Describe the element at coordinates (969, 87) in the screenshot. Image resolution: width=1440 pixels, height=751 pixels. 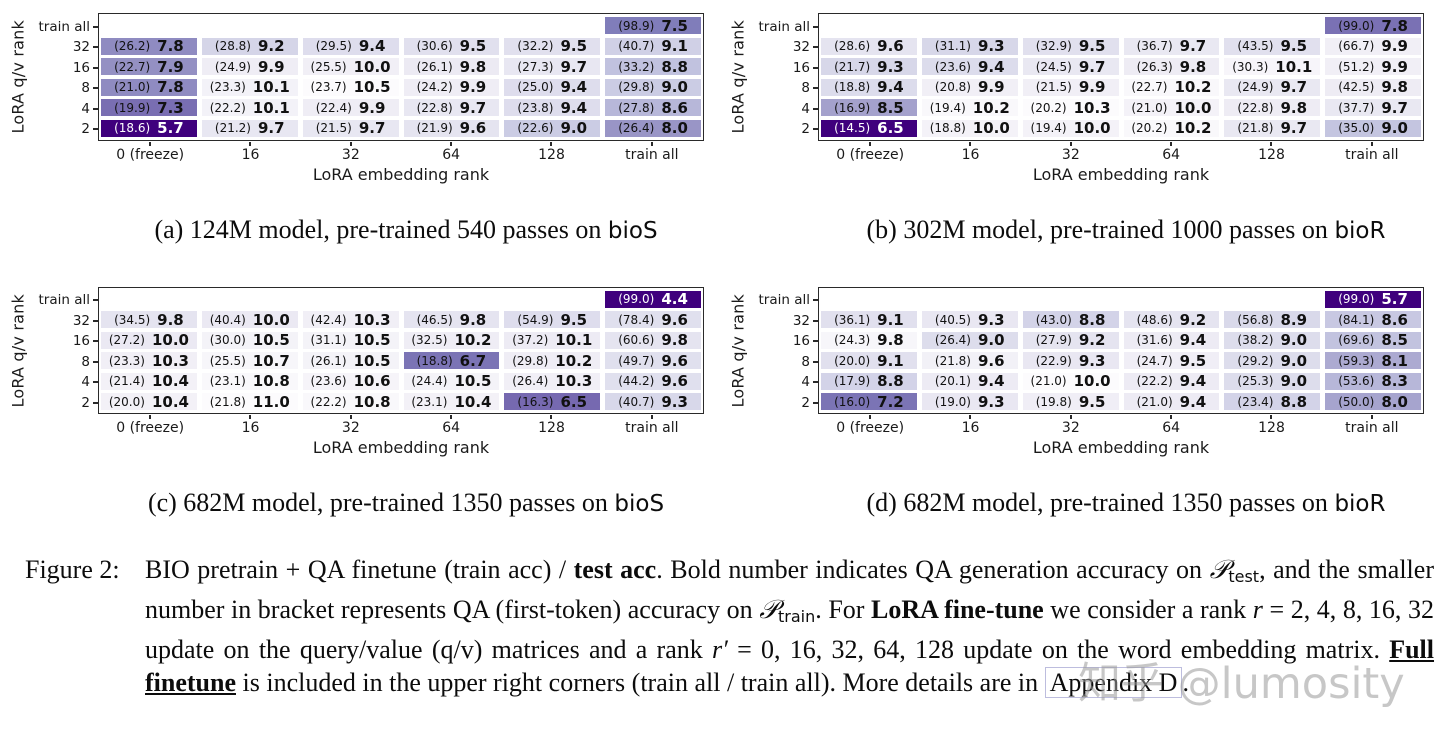
I see `heatmap-cell: (20.8) 9.9` at that location.